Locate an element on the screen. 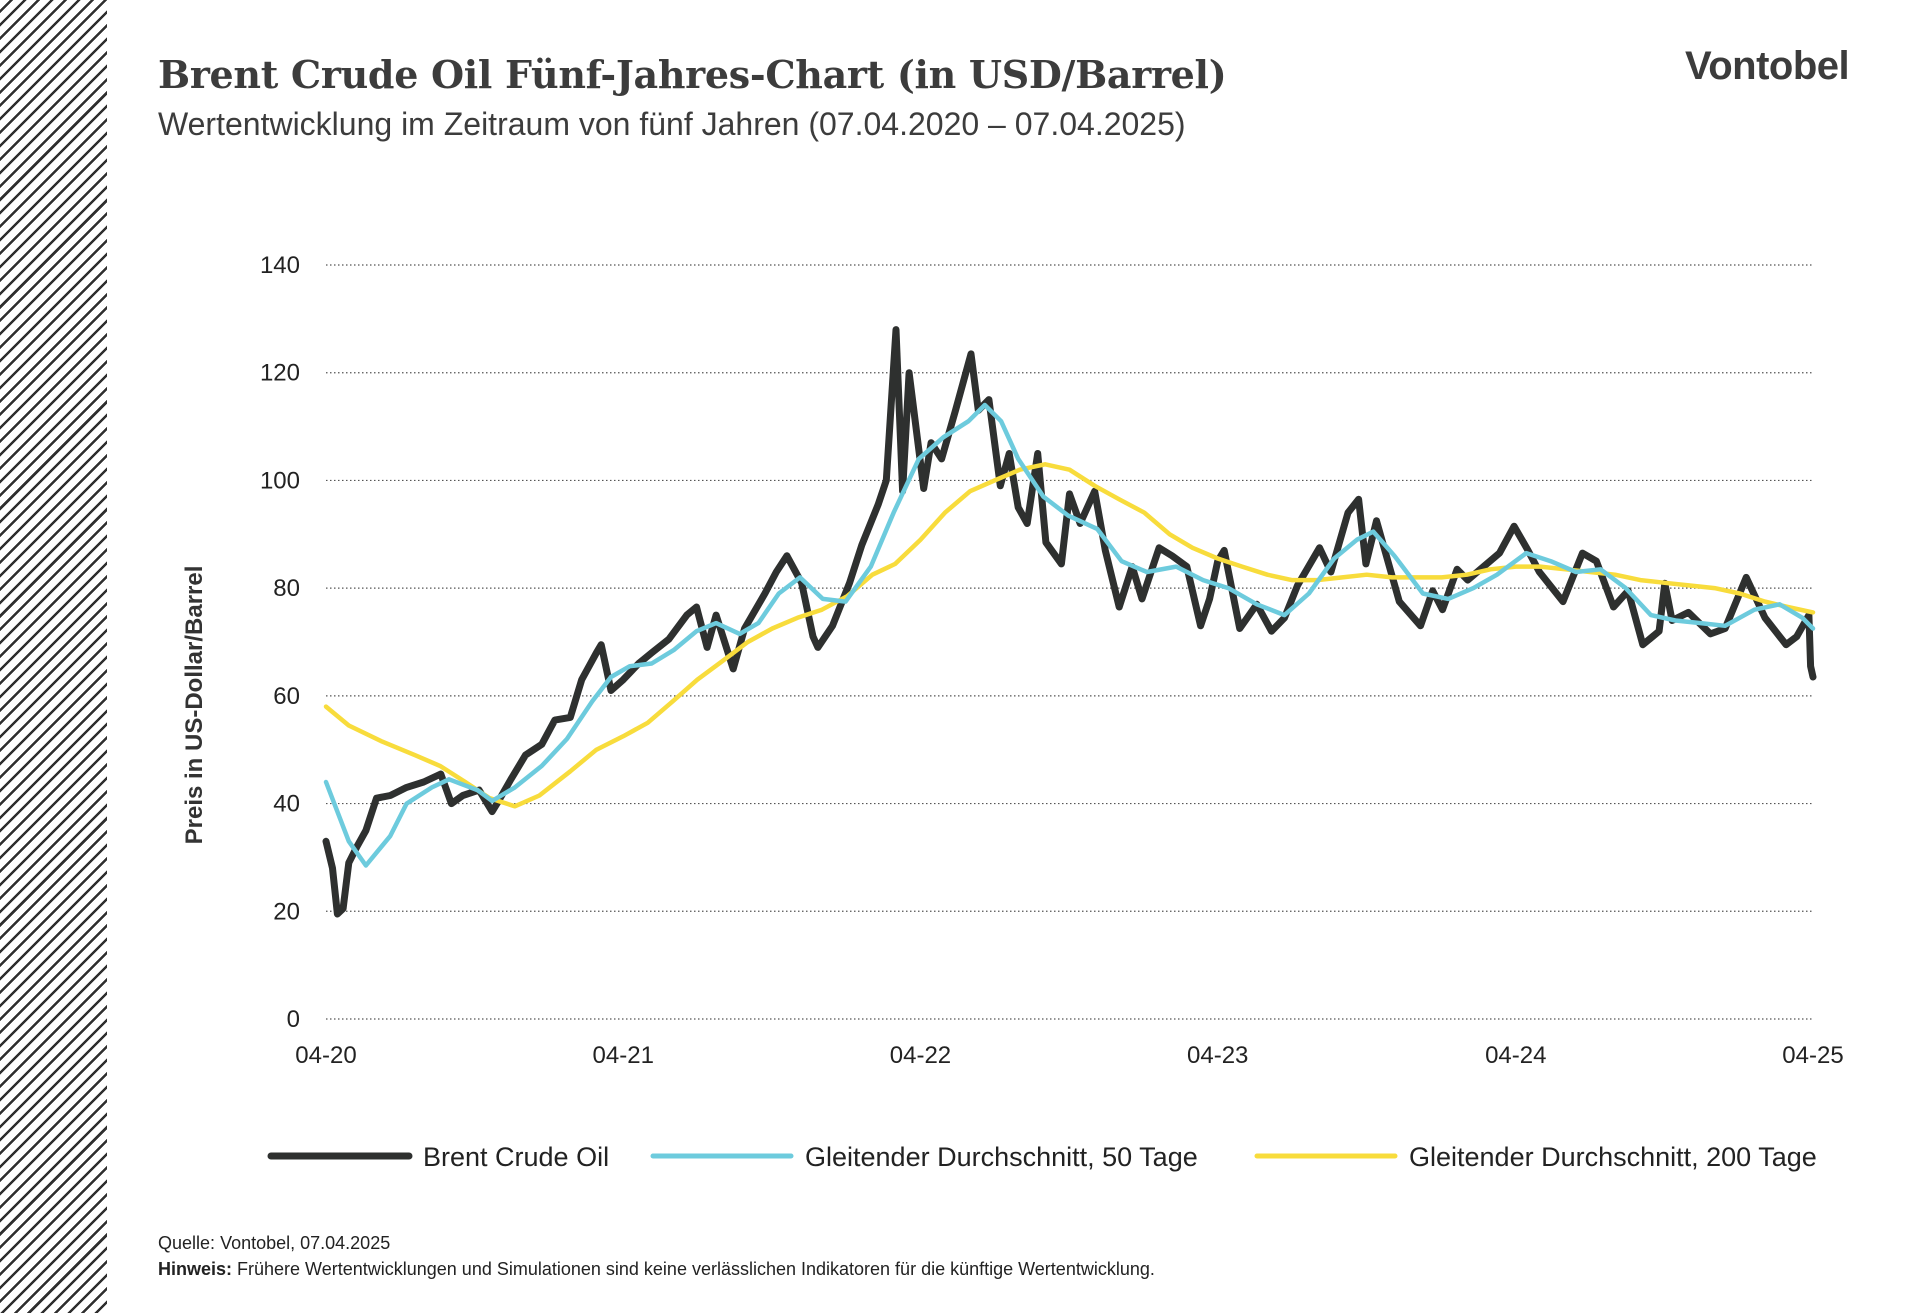  y-tick-label: 60 is located at coordinates (286, 696).